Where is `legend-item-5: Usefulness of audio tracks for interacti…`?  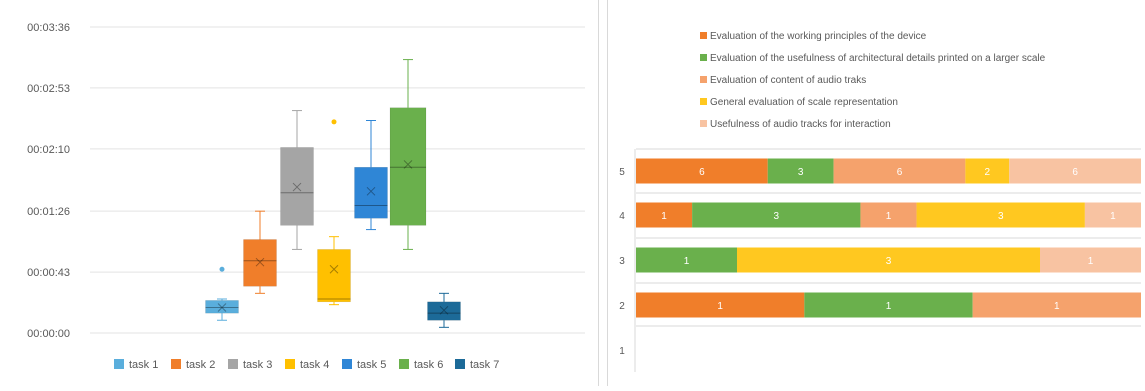 legend-item-5: Usefulness of audio tracks for interacti… is located at coordinates (795, 124).